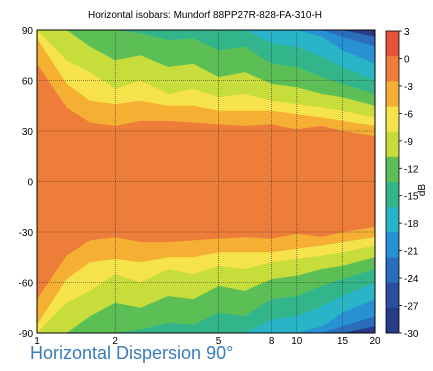 This screenshot has width=433, height=371. Describe the element at coordinates (207, 340) in the screenshot. I see `x-axis-ticks: 1 2 5 8 10 15 20` at that location.